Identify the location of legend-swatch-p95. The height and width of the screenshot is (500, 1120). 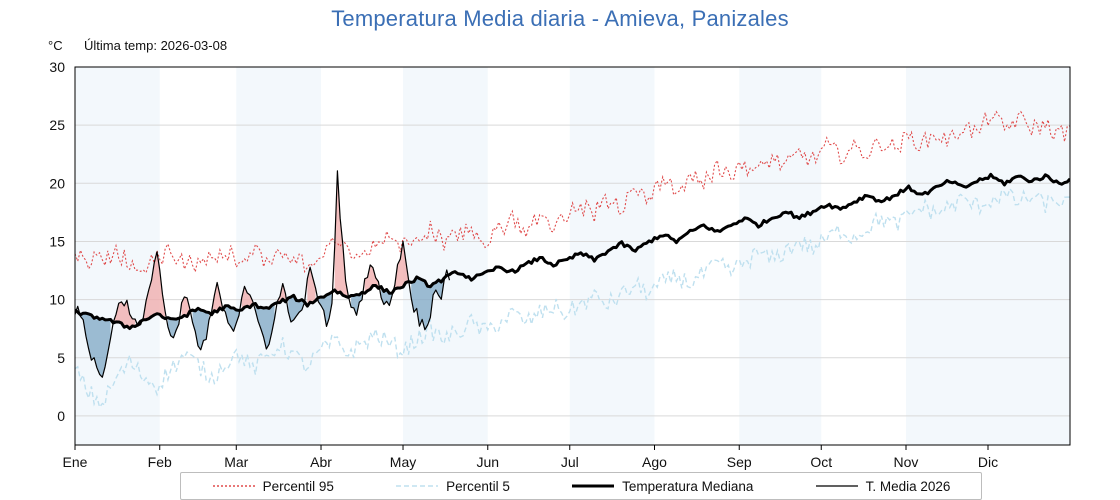
(234, 486).